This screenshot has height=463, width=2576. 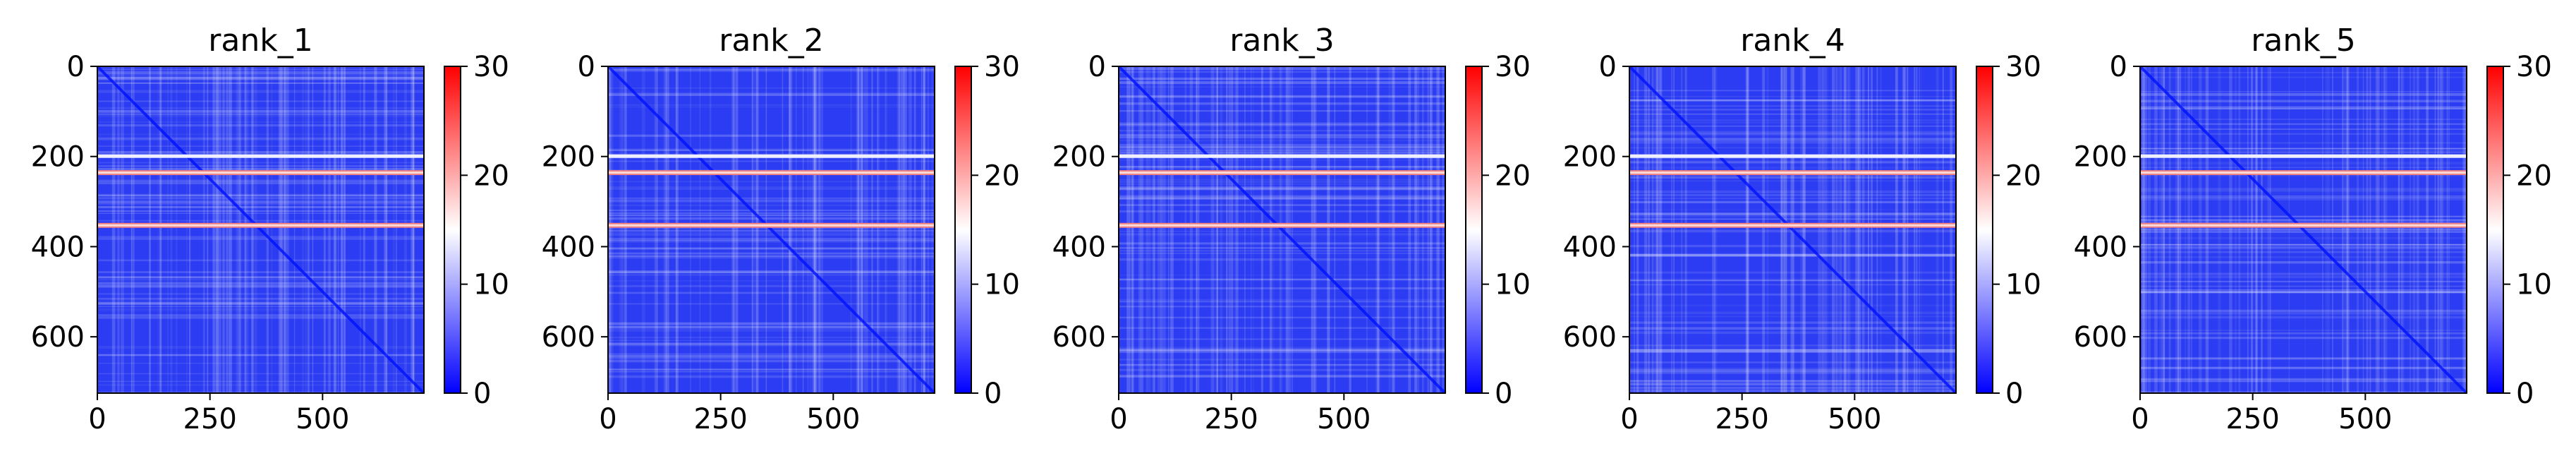 What do you see at coordinates (568, 157) in the screenshot?
I see `y-tick-label: 200` at bounding box center [568, 157].